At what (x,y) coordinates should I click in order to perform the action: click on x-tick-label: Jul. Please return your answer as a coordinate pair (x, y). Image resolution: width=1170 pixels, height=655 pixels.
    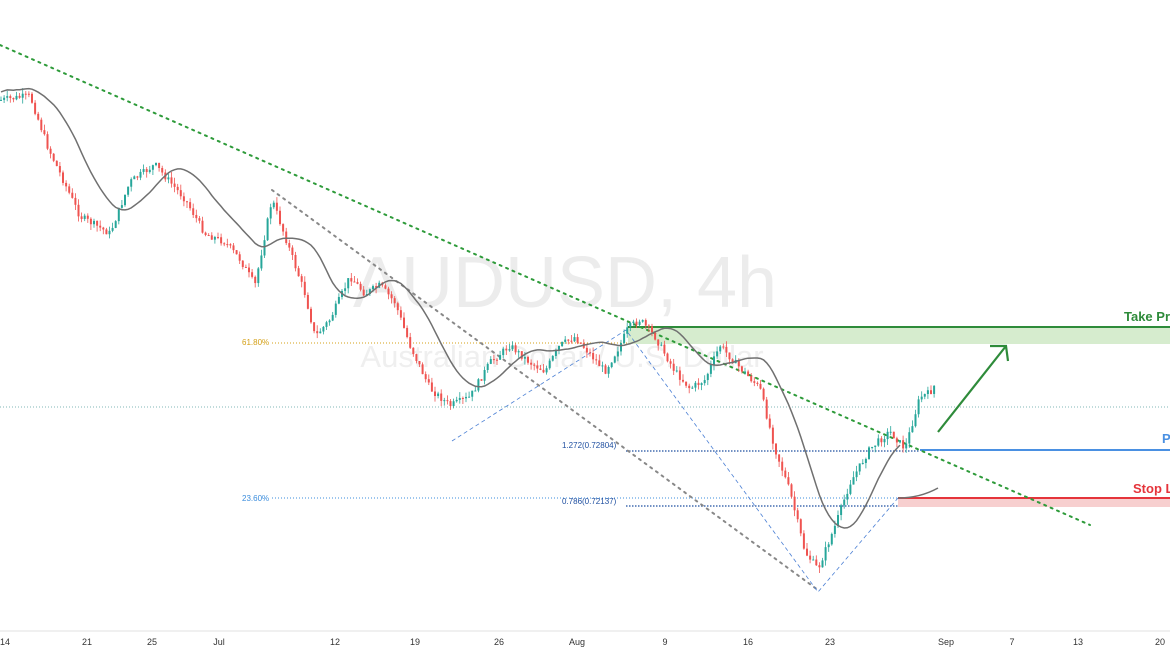
    Looking at the image, I should click on (219, 642).